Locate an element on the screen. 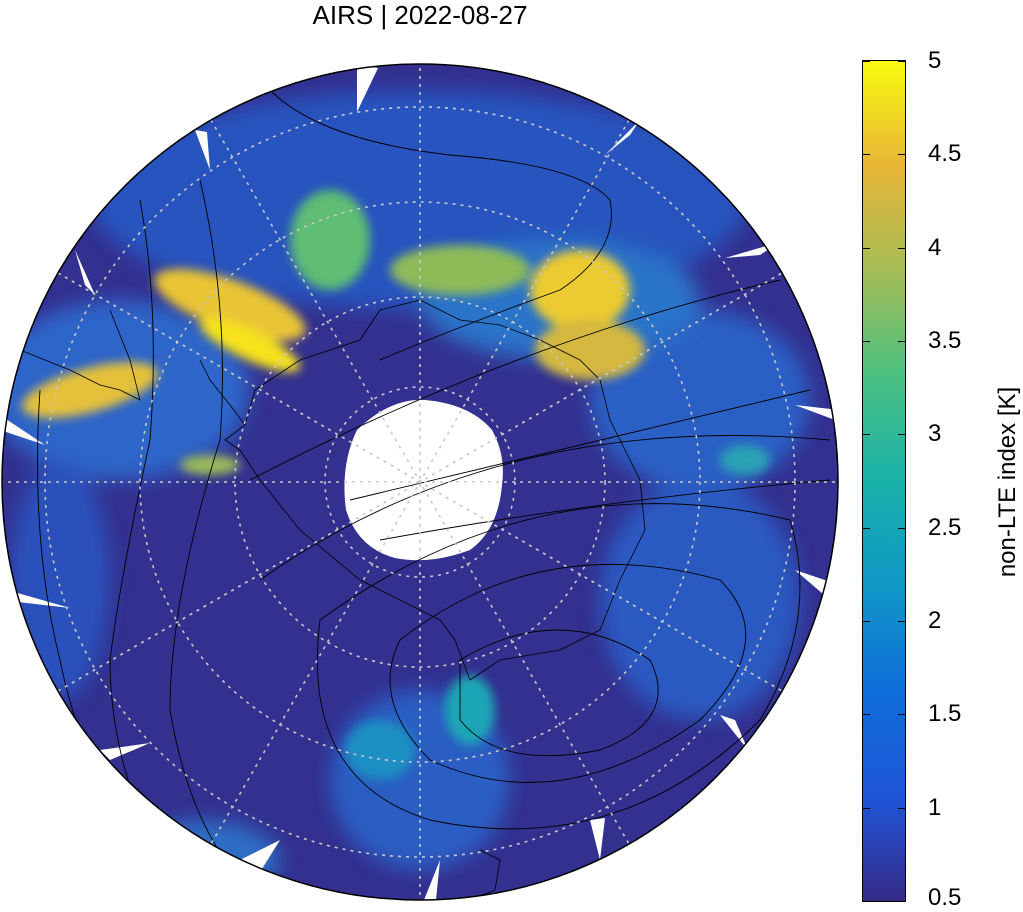 This screenshot has width=1023, height=912. pole-no-data is located at coordinates (423, 480).